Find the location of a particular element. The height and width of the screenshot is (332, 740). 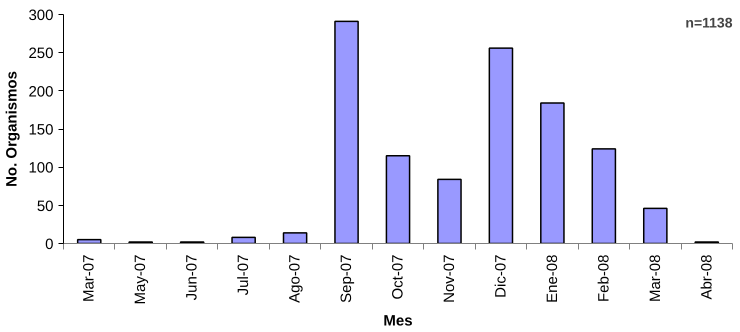

y-tick-label: 50 is located at coordinates (45, 206).